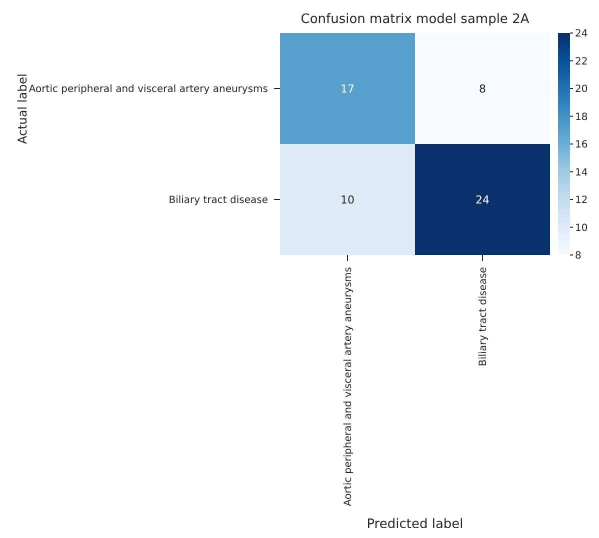  I want to click on color-bar-label: 16, so click(581, 145).